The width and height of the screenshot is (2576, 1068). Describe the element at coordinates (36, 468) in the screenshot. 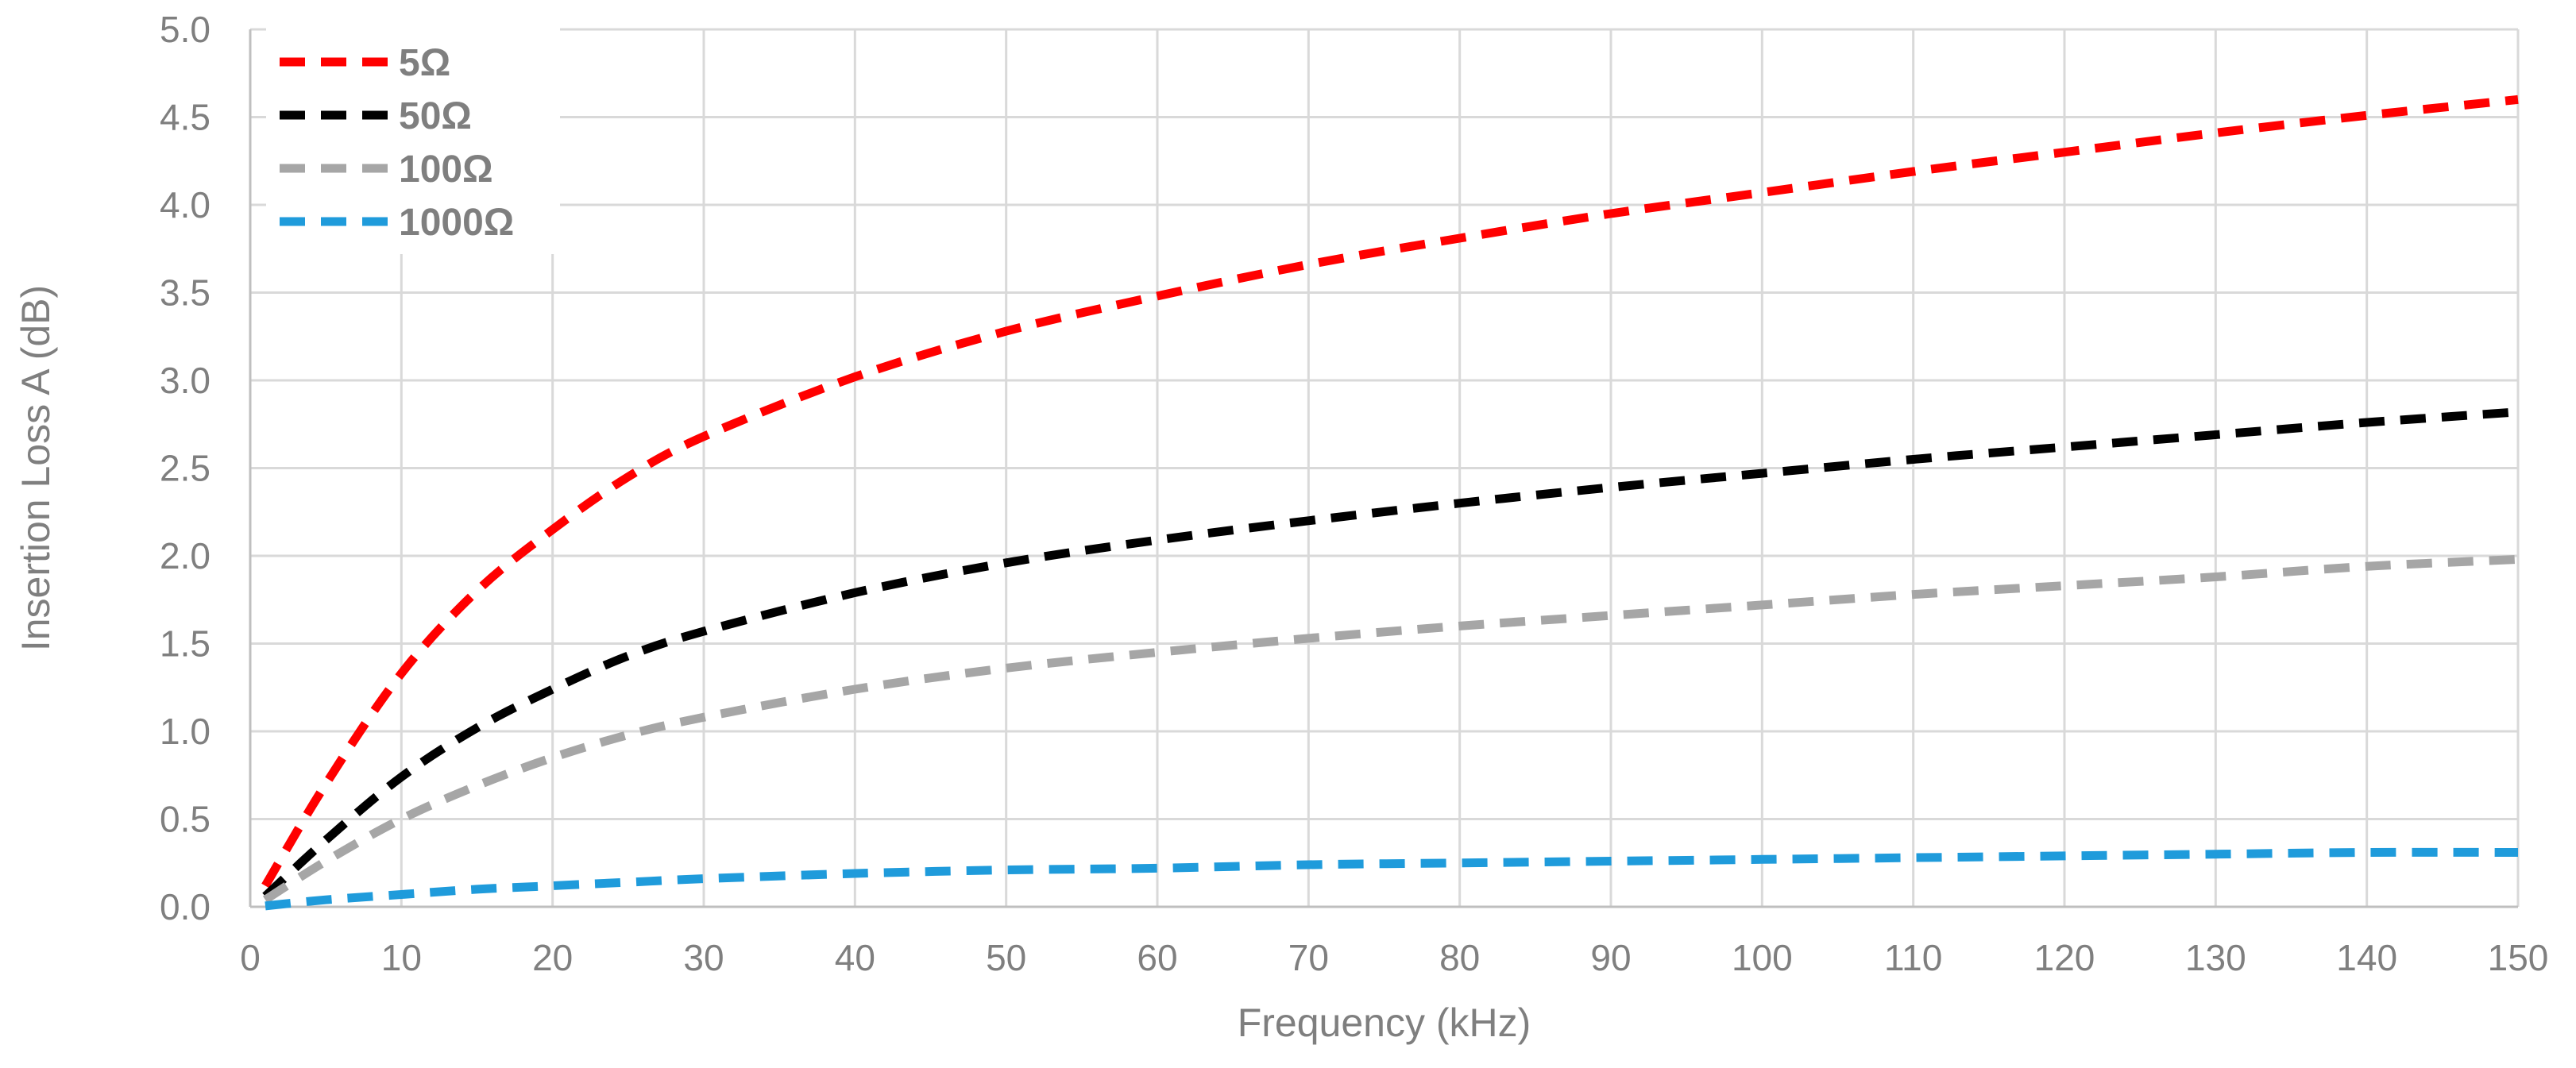

I see `y-axis-title: Insertion Loss A (dB)` at that location.